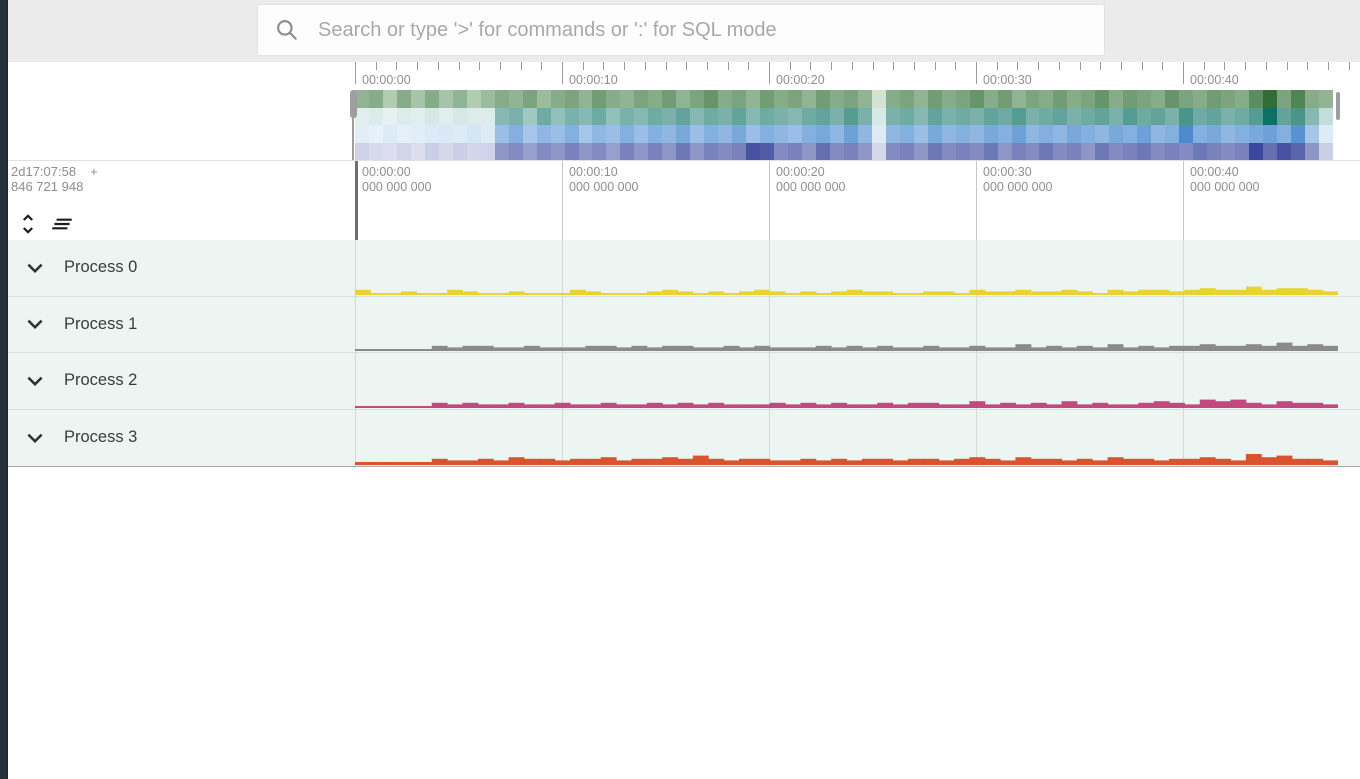 The width and height of the screenshot is (1360, 779). I want to click on offset-nanoseconds: 846 721 948, so click(47, 186).